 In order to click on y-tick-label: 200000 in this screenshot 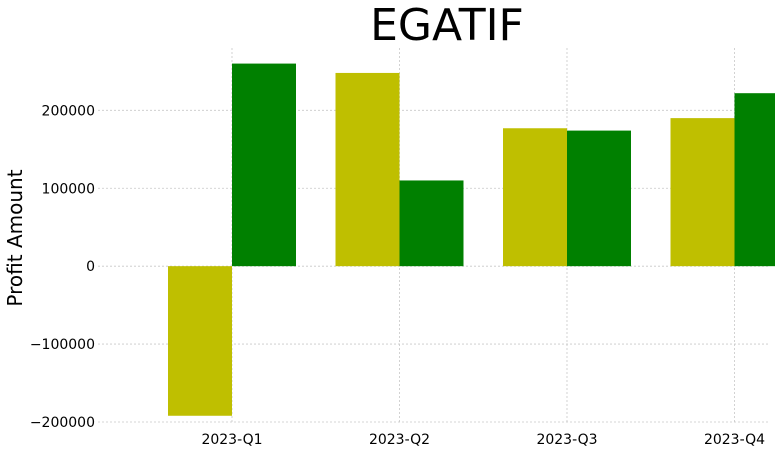, I will do `click(68, 111)`.